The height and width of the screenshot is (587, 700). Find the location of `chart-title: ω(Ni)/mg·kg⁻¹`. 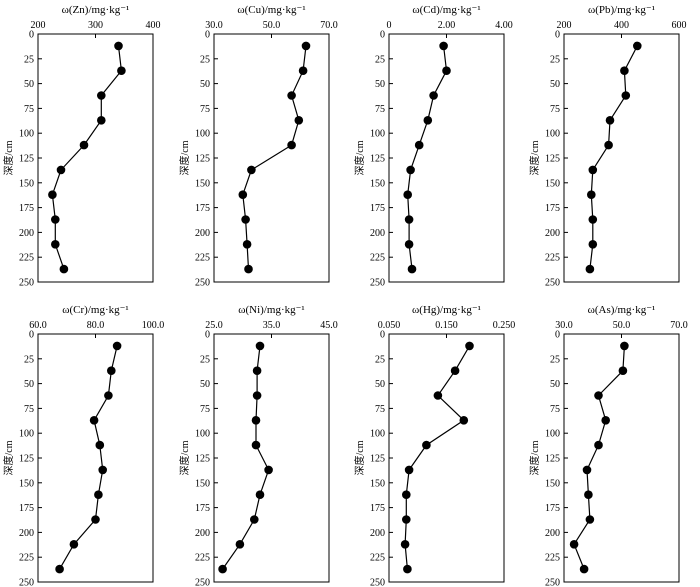

chart-title: ω(Ni)/mg·kg⁻¹ is located at coordinates (271, 310).